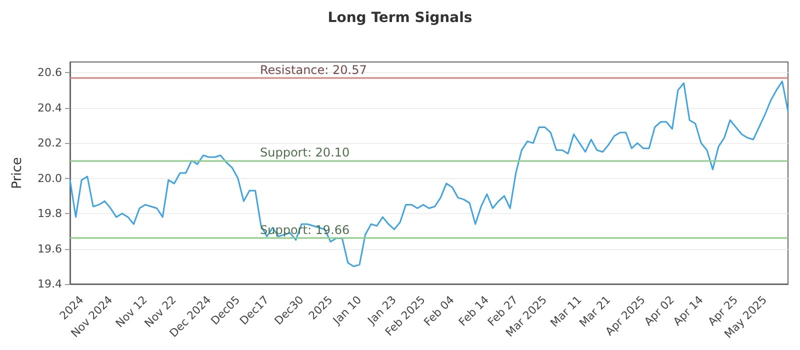  What do you see at coordinates (305, 153) in the screenshot?
I see `ref-line-label: Support: 20.10` at bounding box center [305, 153].